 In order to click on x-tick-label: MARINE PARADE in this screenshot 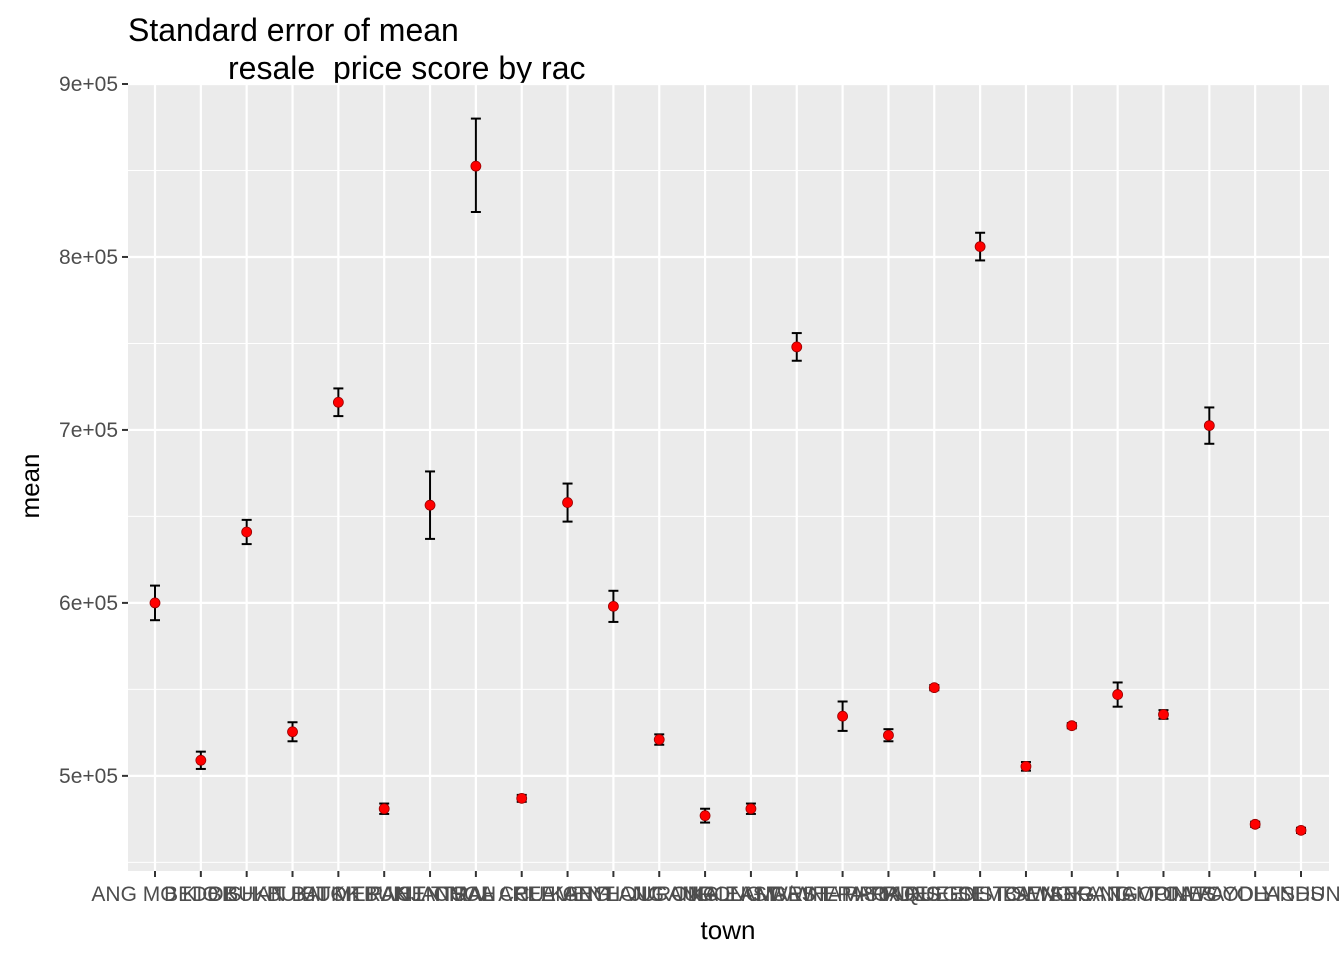, I will do `click(842, 894)`.